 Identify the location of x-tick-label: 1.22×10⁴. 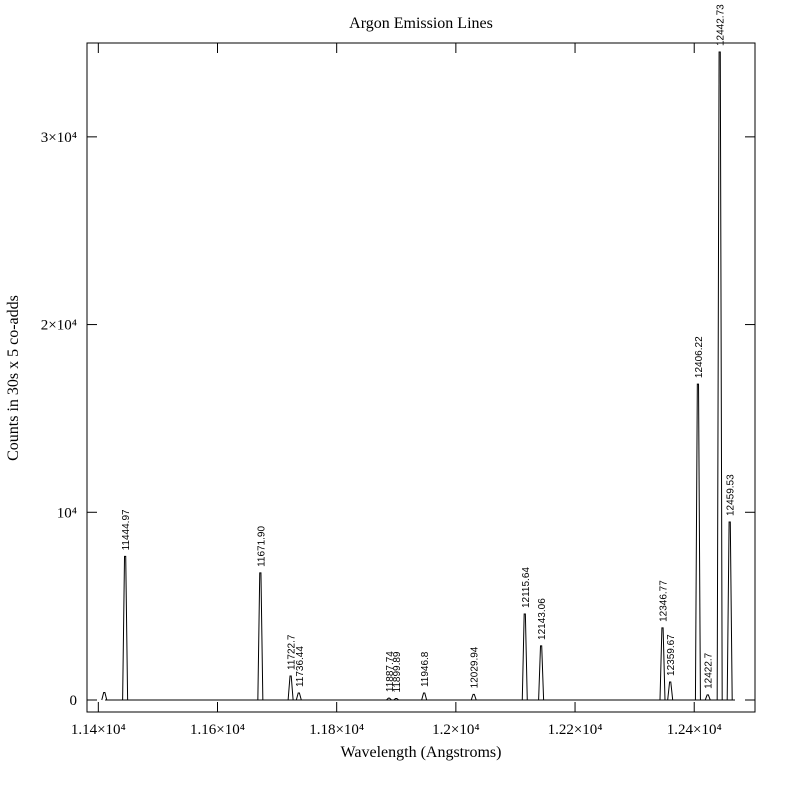
(575, 730).